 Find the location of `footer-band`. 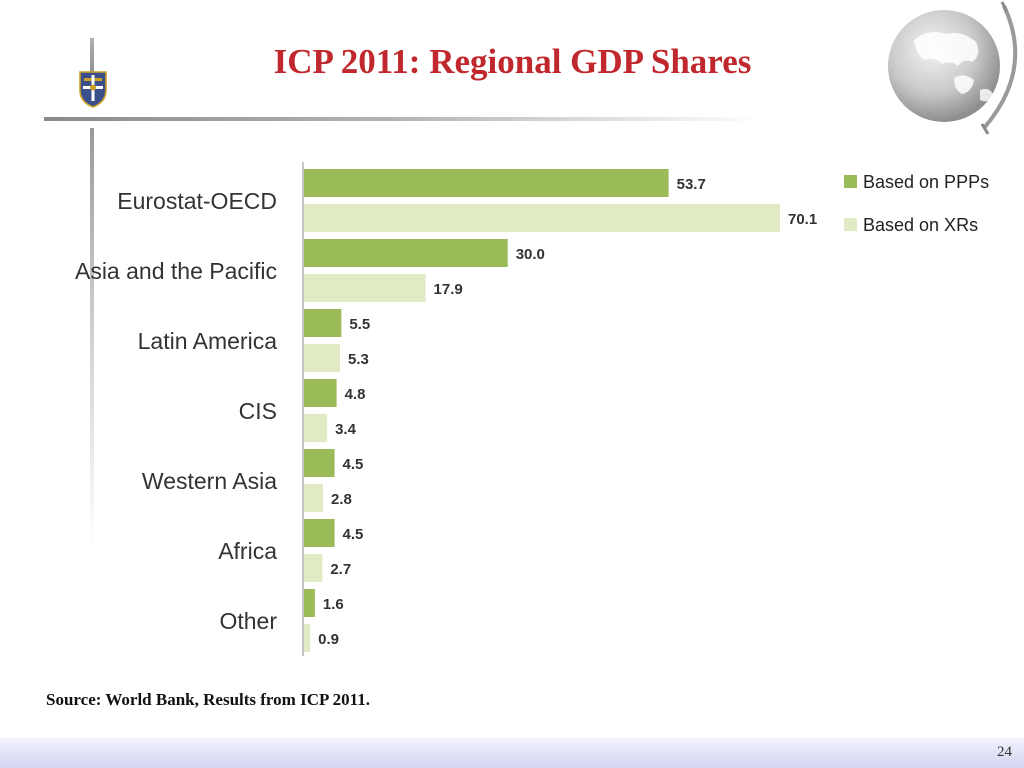

footer-band is located at coordinates (512, 753).